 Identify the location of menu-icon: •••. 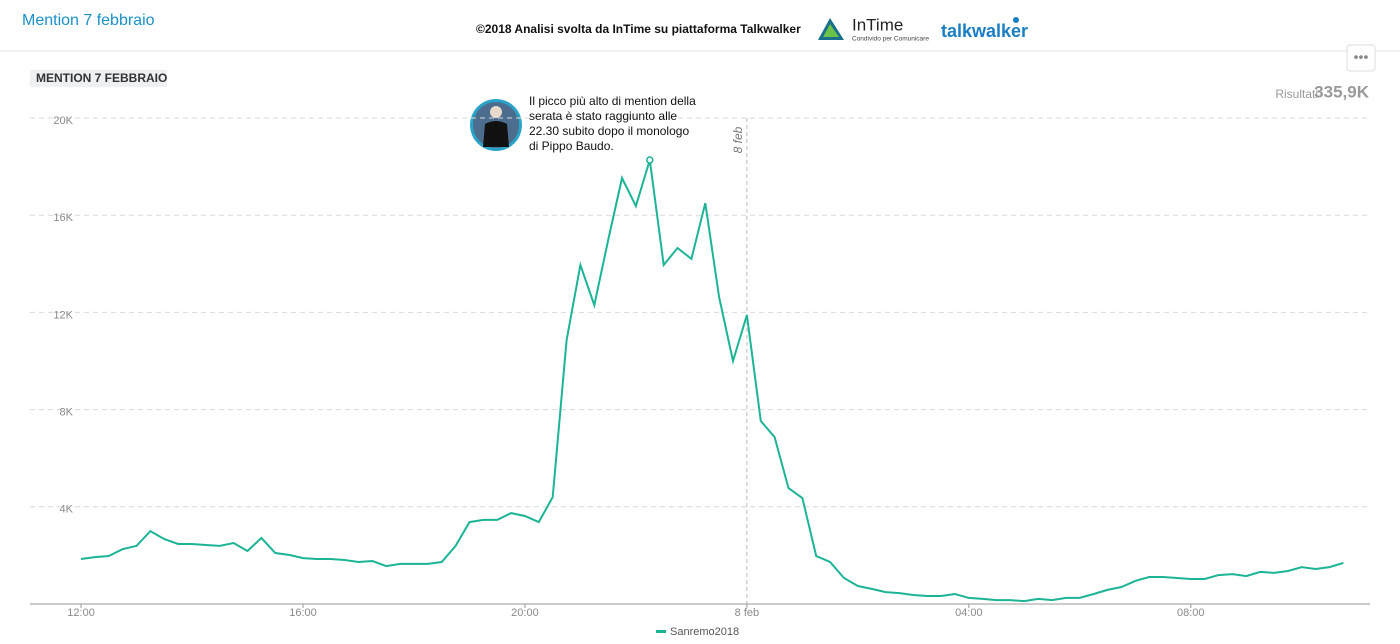
(1361, 57).